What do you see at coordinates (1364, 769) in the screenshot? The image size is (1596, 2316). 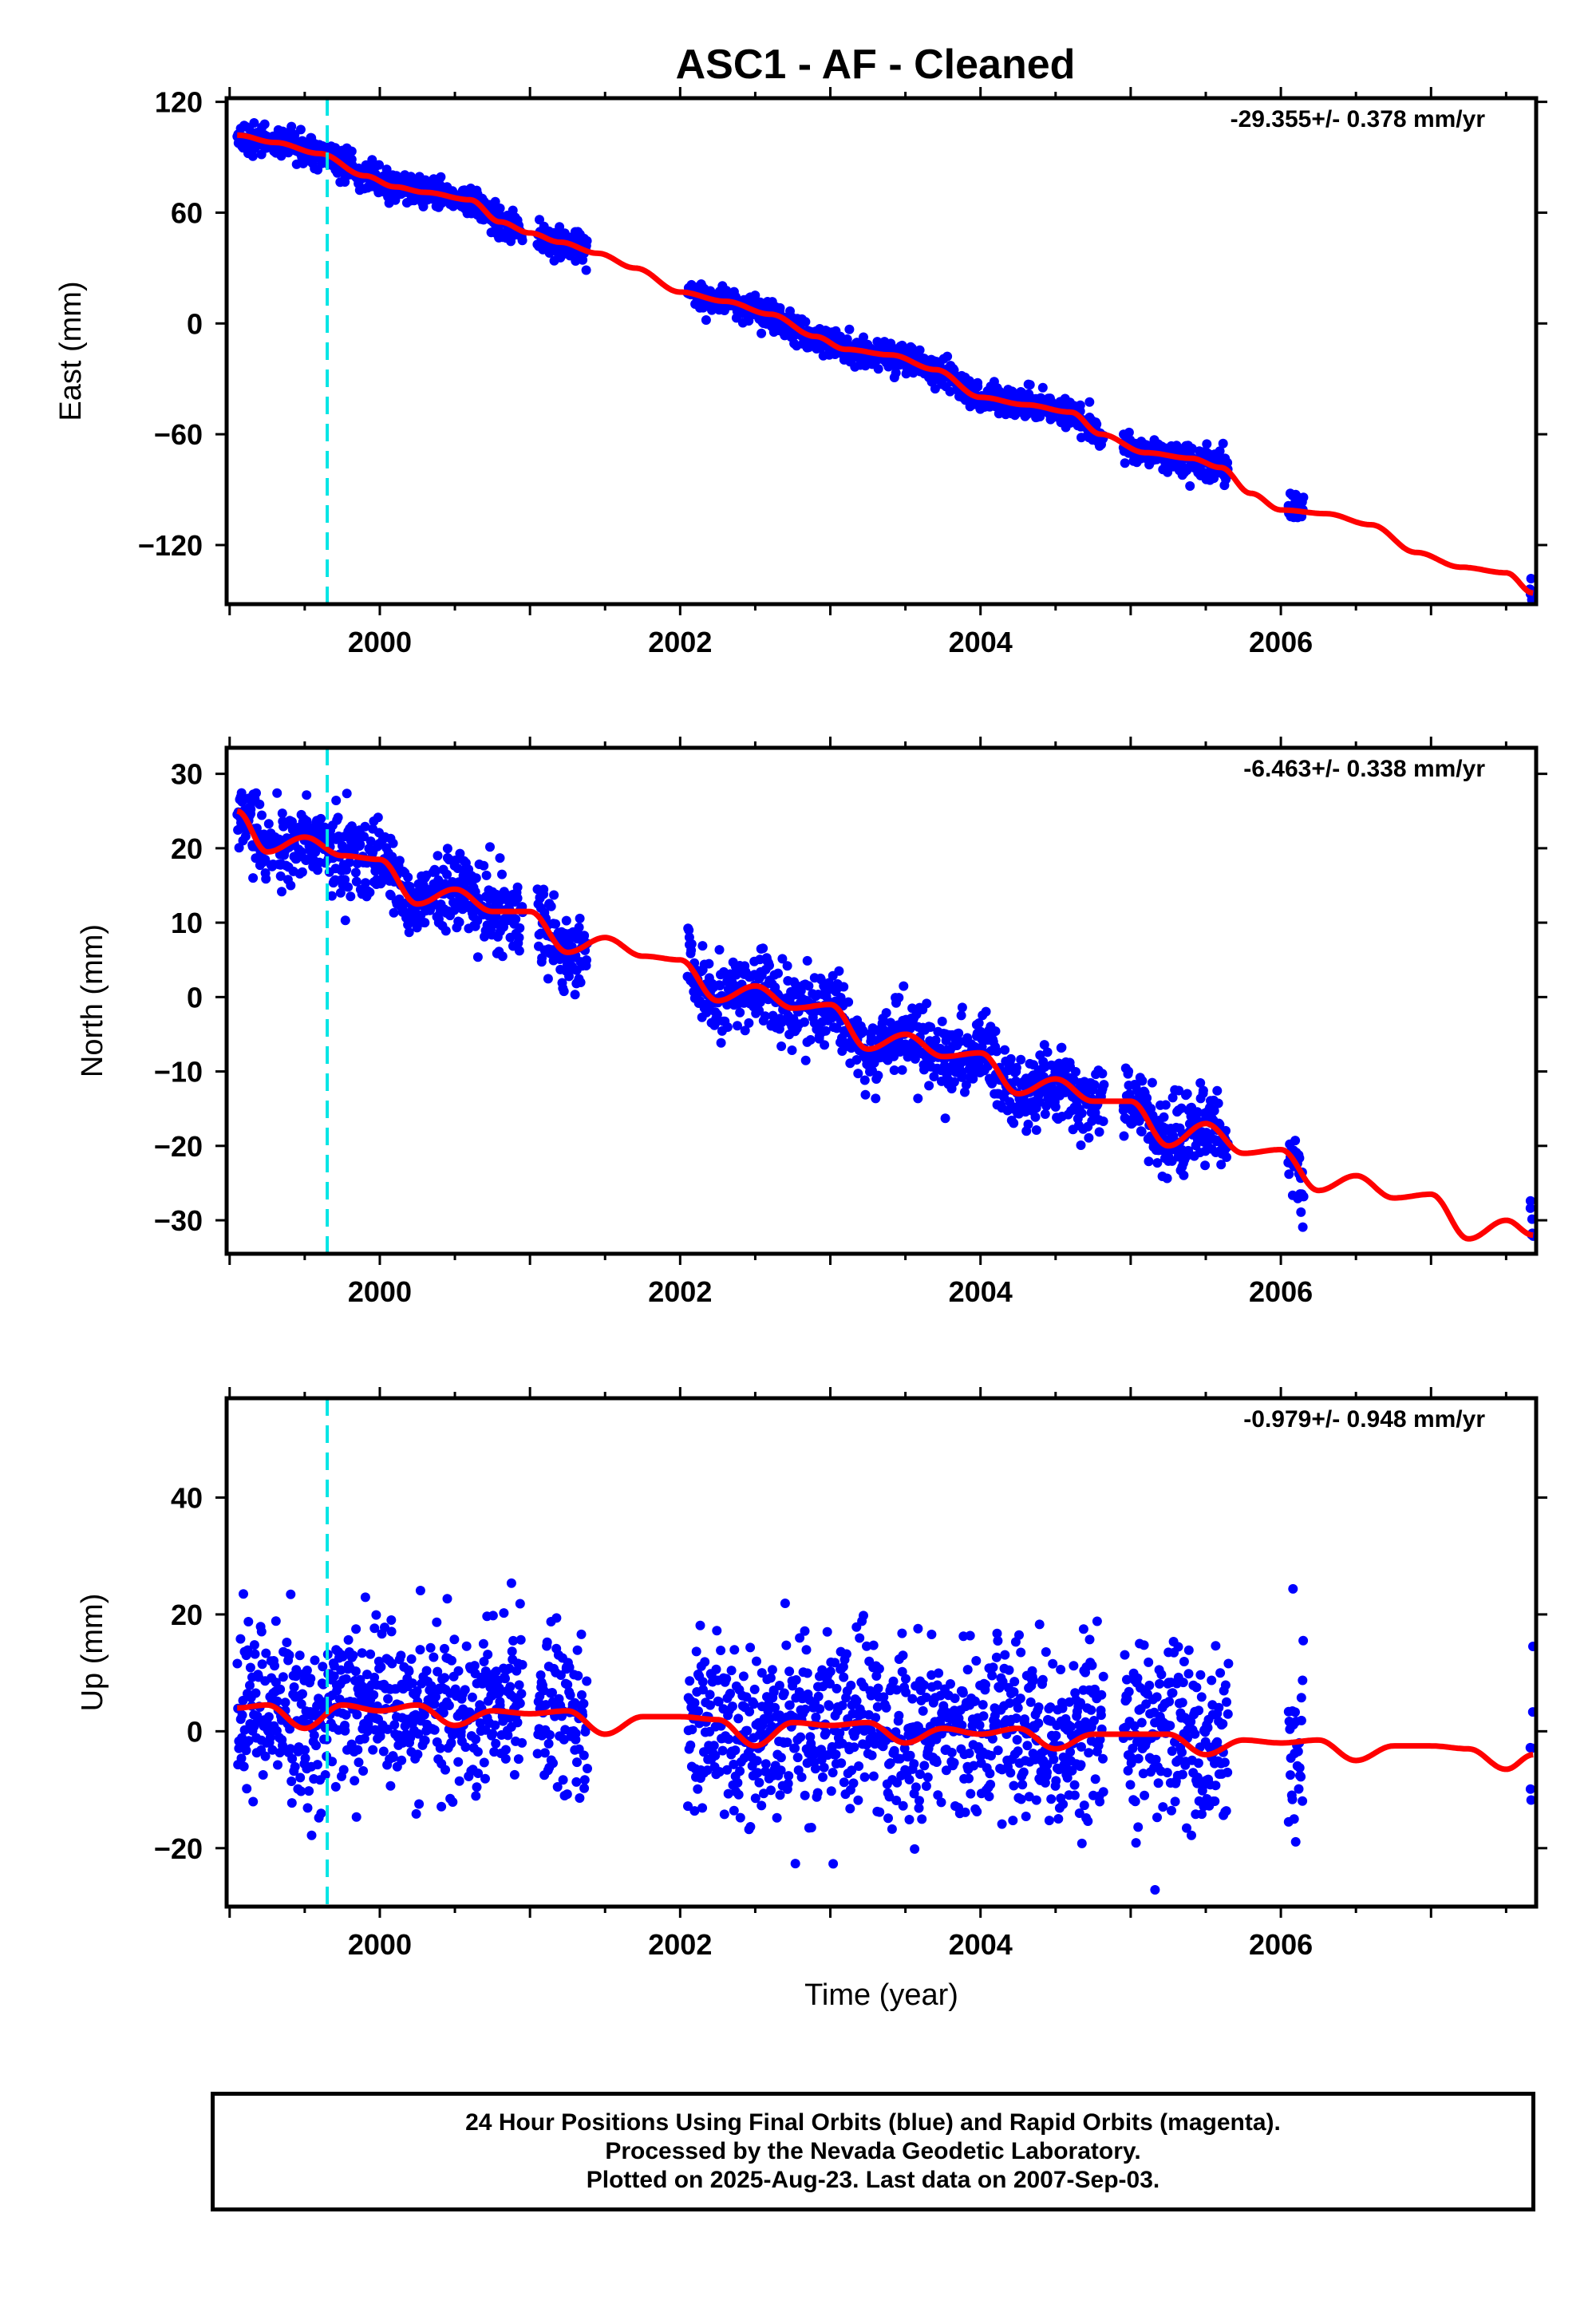 I see `rate-label: -6.463+/- 0.338 mm/yr` at bounding box center [1364, 769].